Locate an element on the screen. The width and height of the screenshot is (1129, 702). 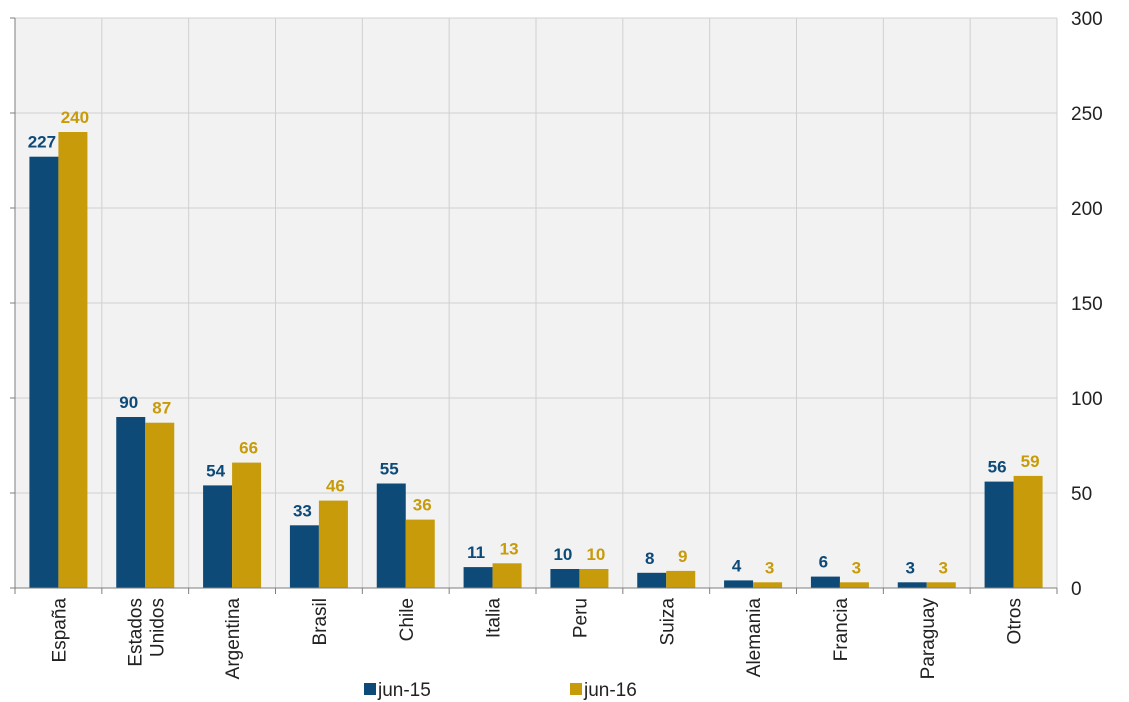
x-tick-label: Francia is located at coordinates (841, 630).